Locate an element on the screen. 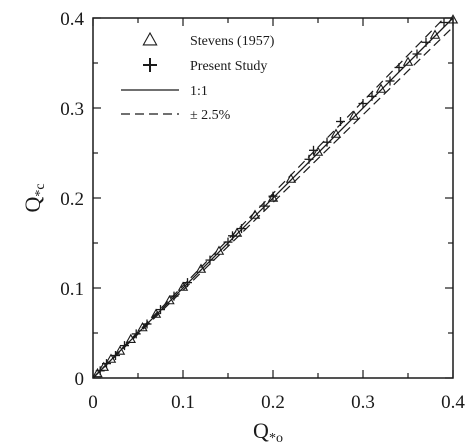 The height and width of the screenshot is (446, 467). x-tick-label: 0.3 is located at coordinates (363, 402).